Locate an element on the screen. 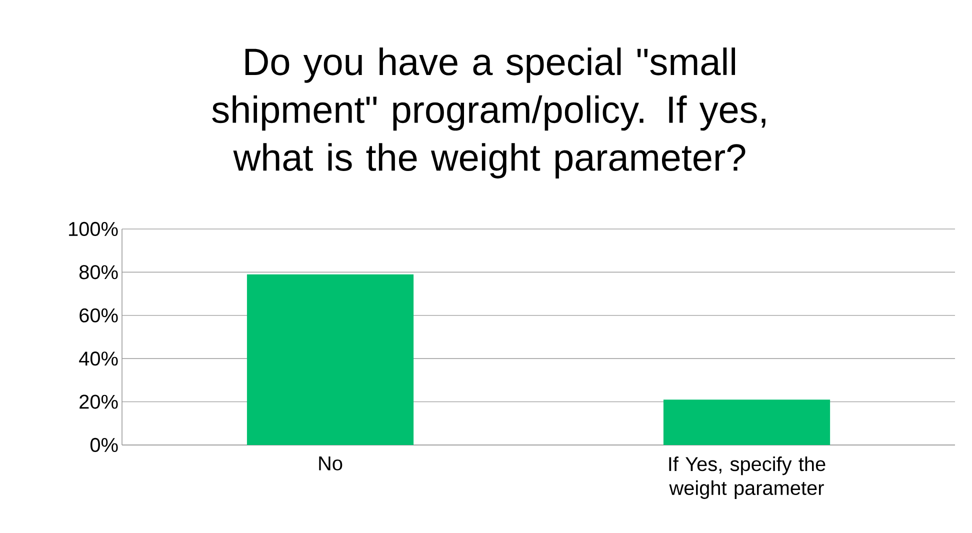 The height and width of the screenshot is (533, 972). y-tick-label: 20% is located at coordinates (99, 401).